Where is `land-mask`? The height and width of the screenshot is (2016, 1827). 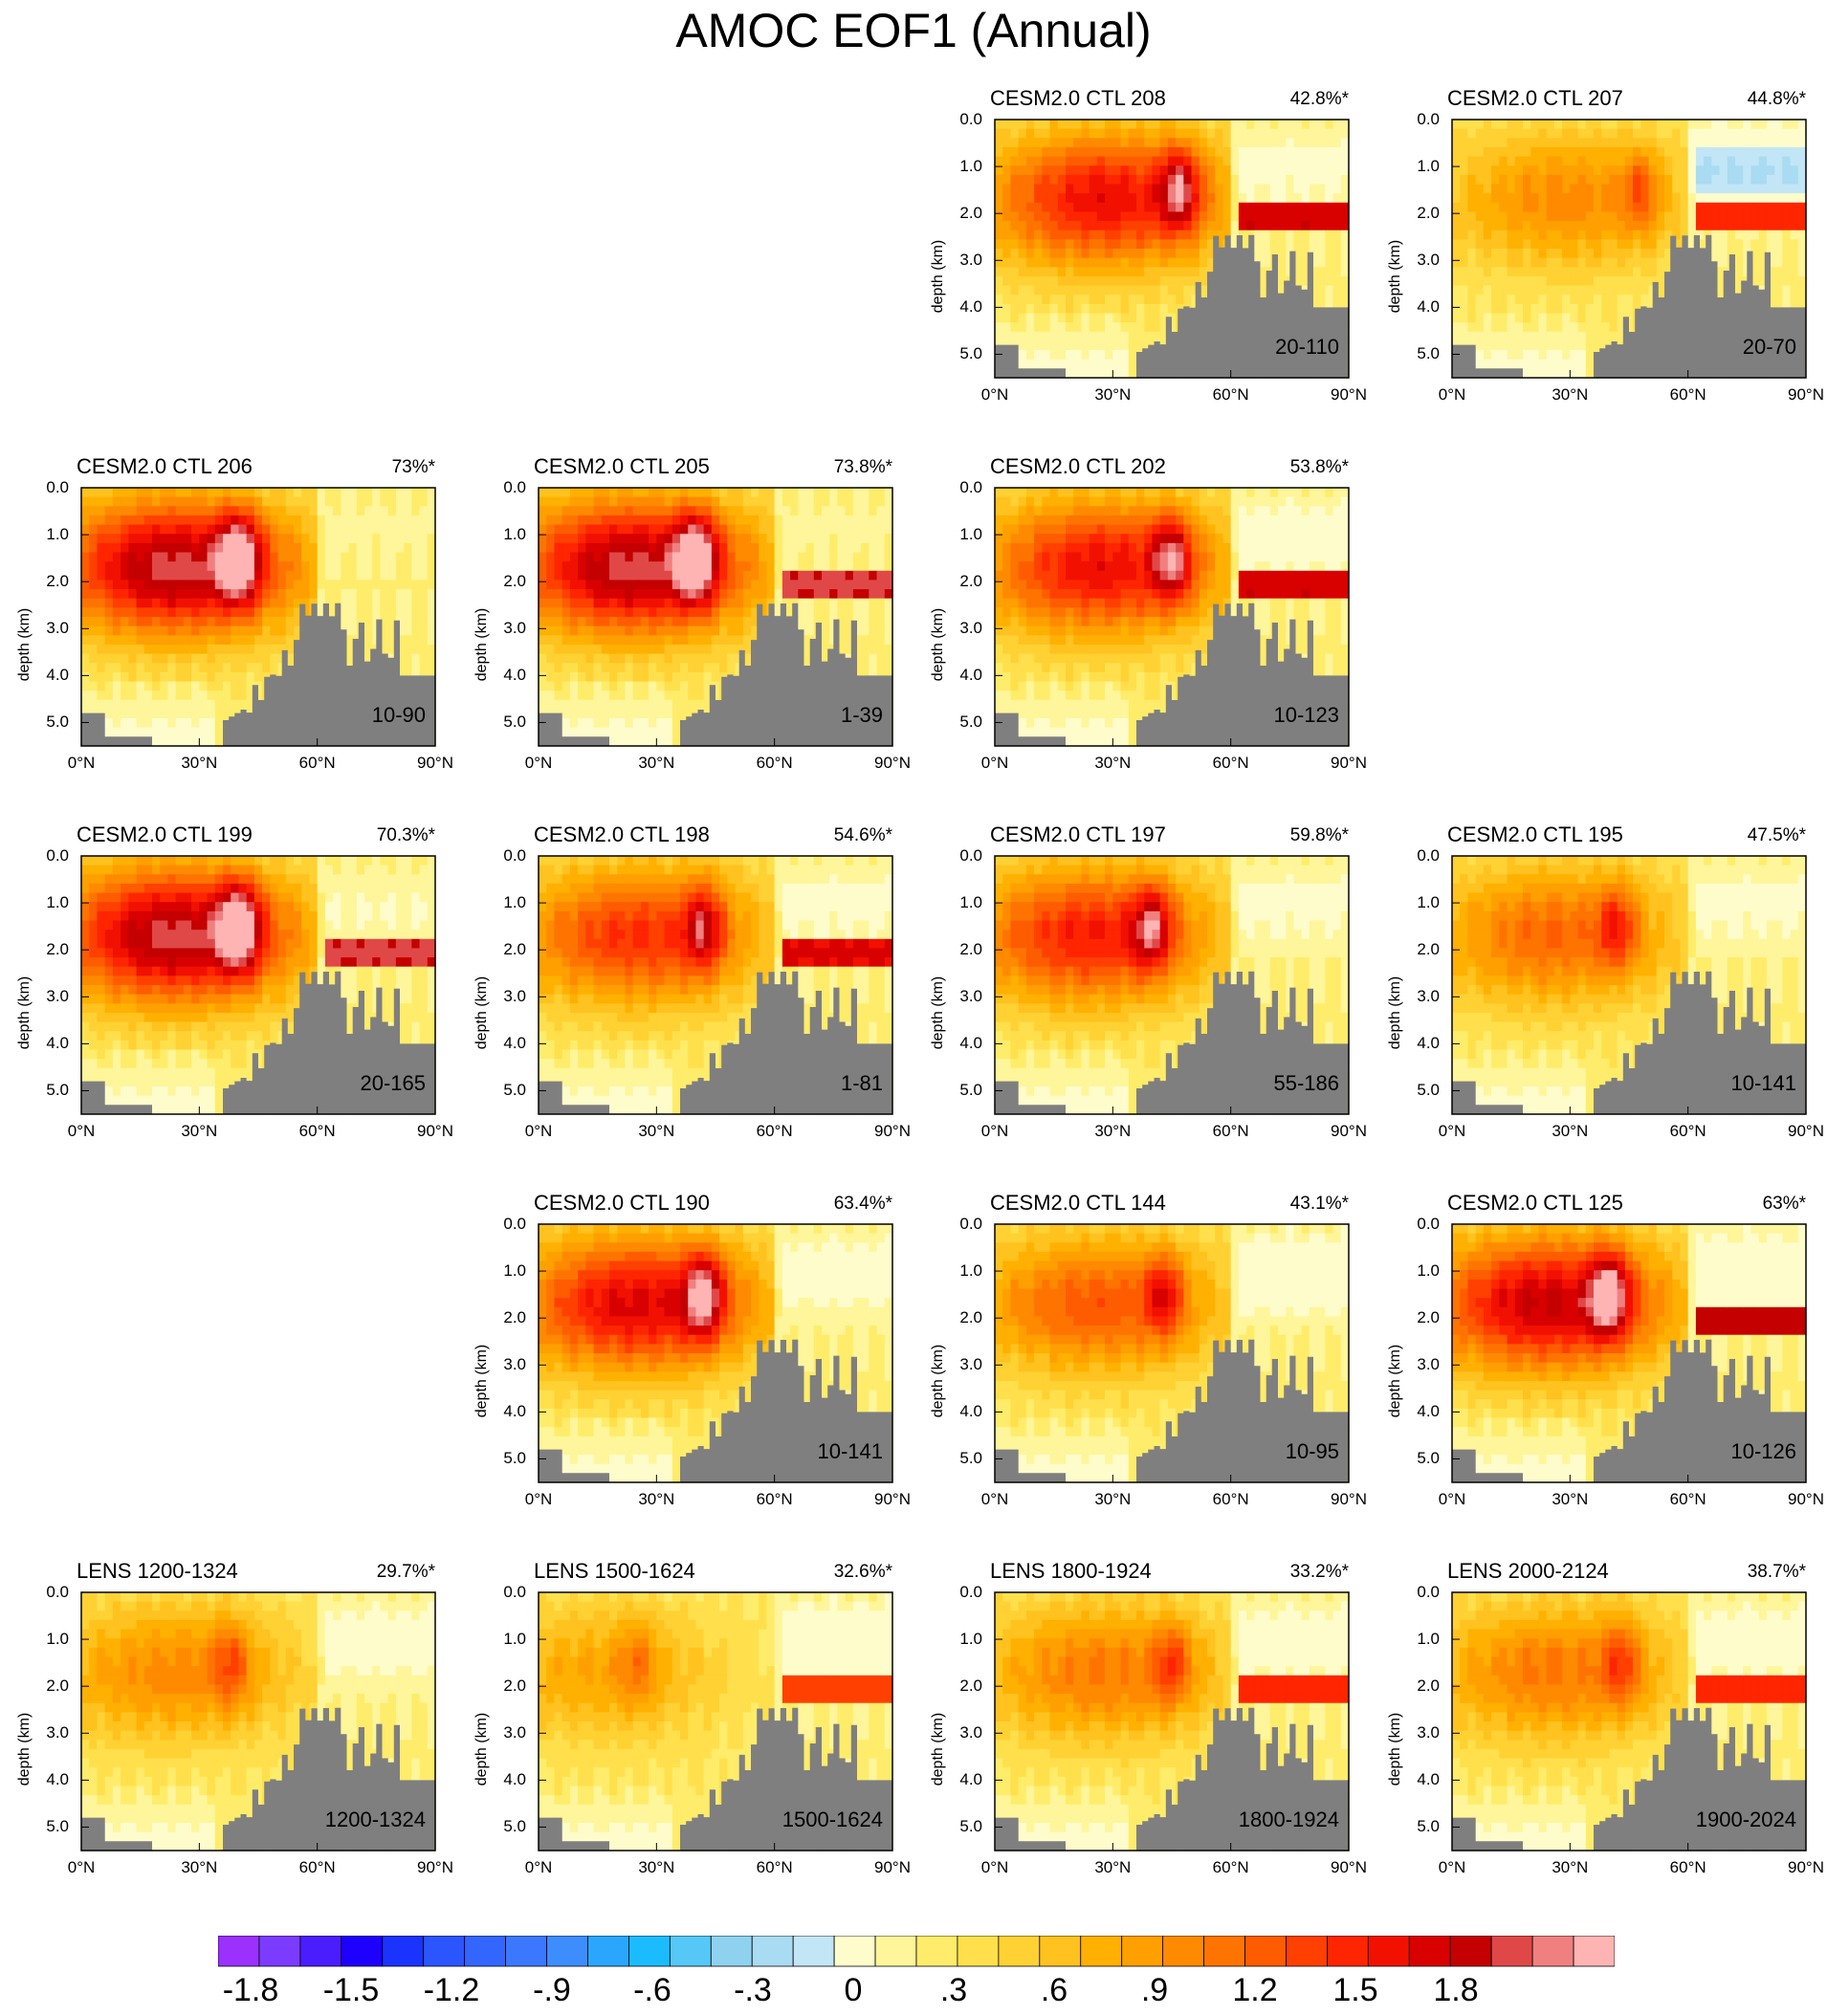
land-mask is located at coordinates (258, 674).